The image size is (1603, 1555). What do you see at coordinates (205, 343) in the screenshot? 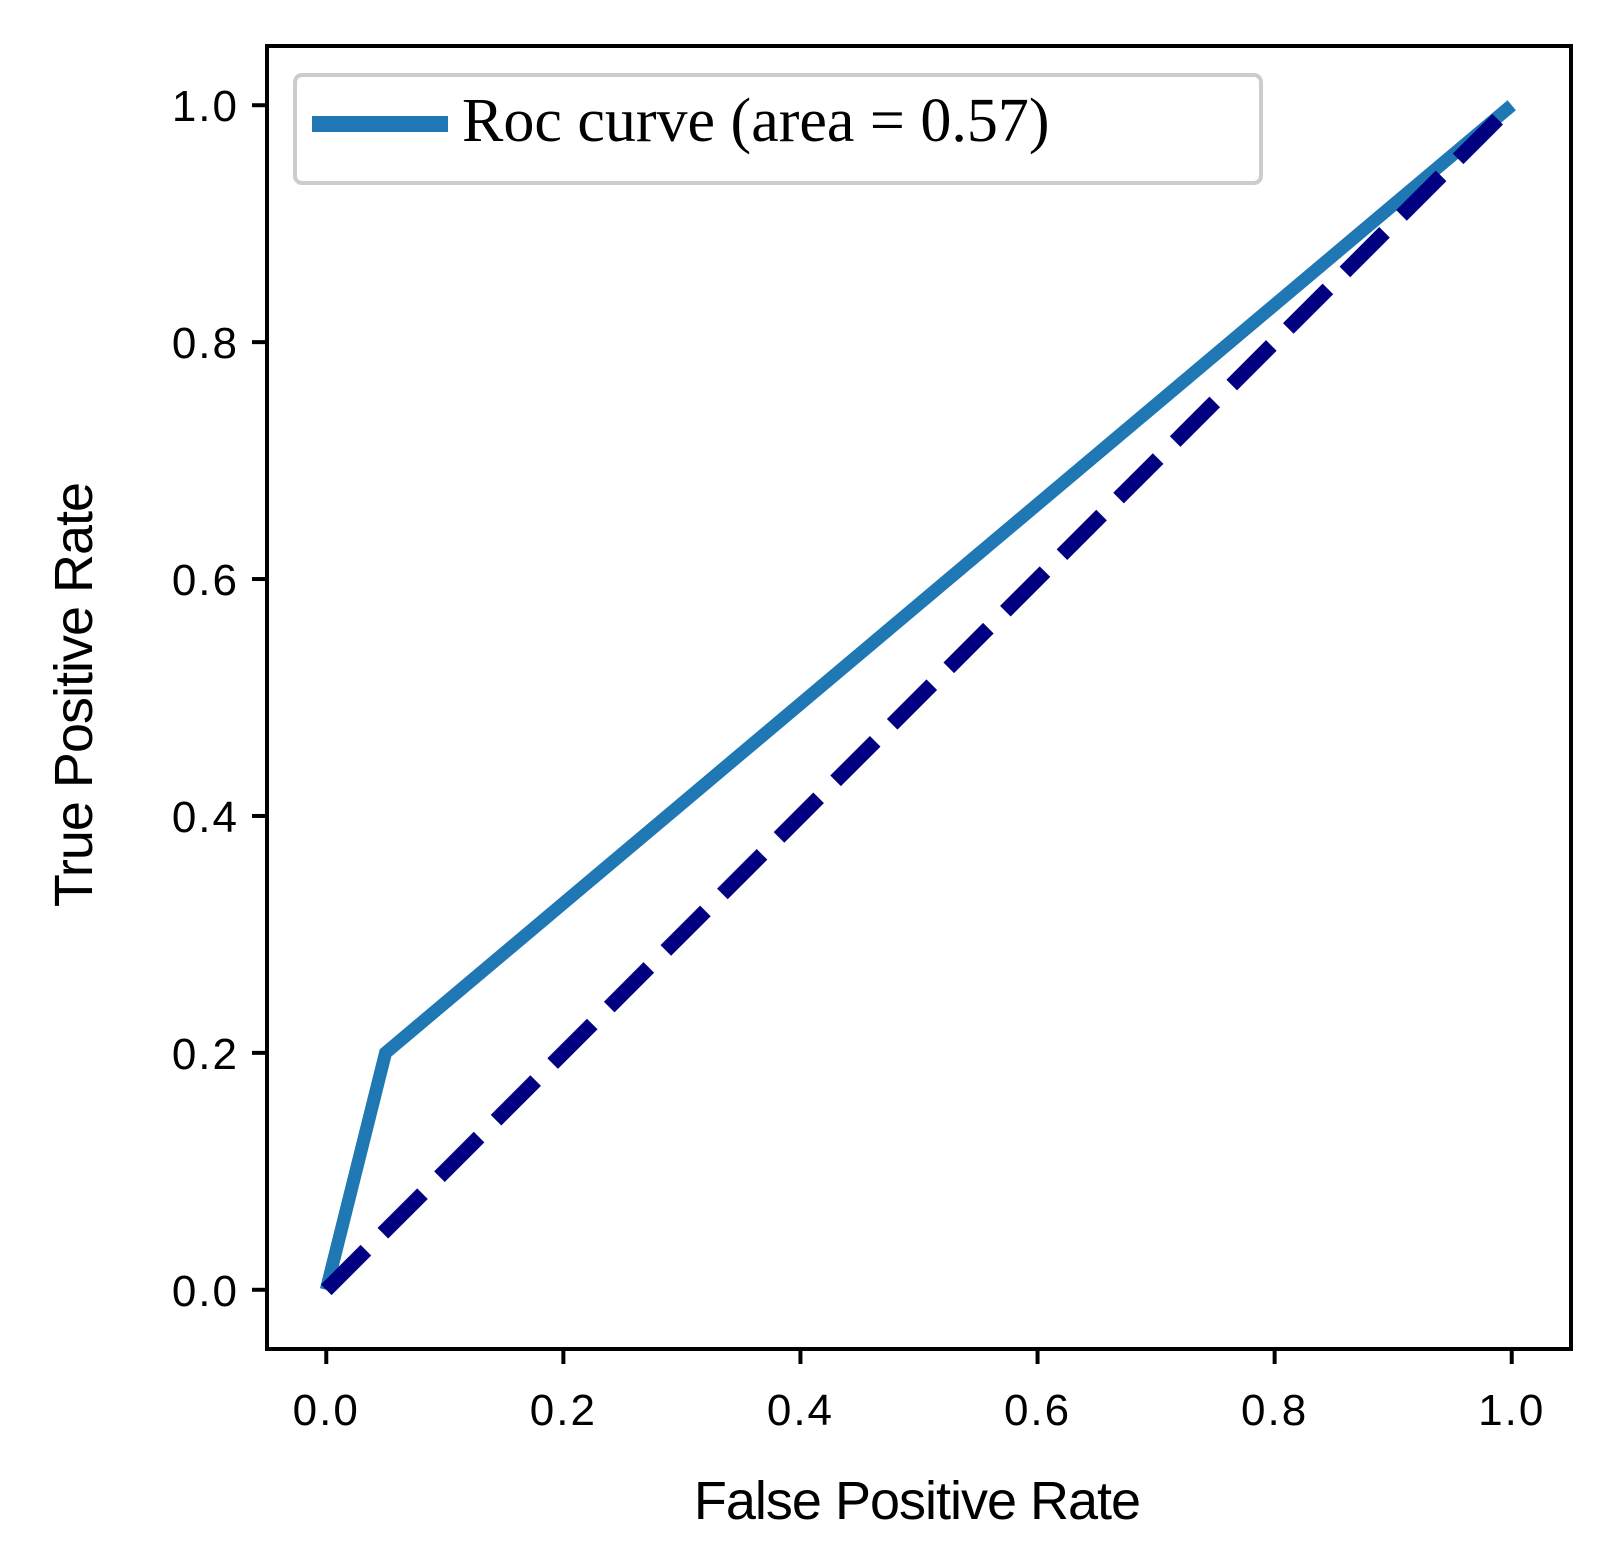
I see `y-tick-label: 0.8` at bounding box center [205, 343].